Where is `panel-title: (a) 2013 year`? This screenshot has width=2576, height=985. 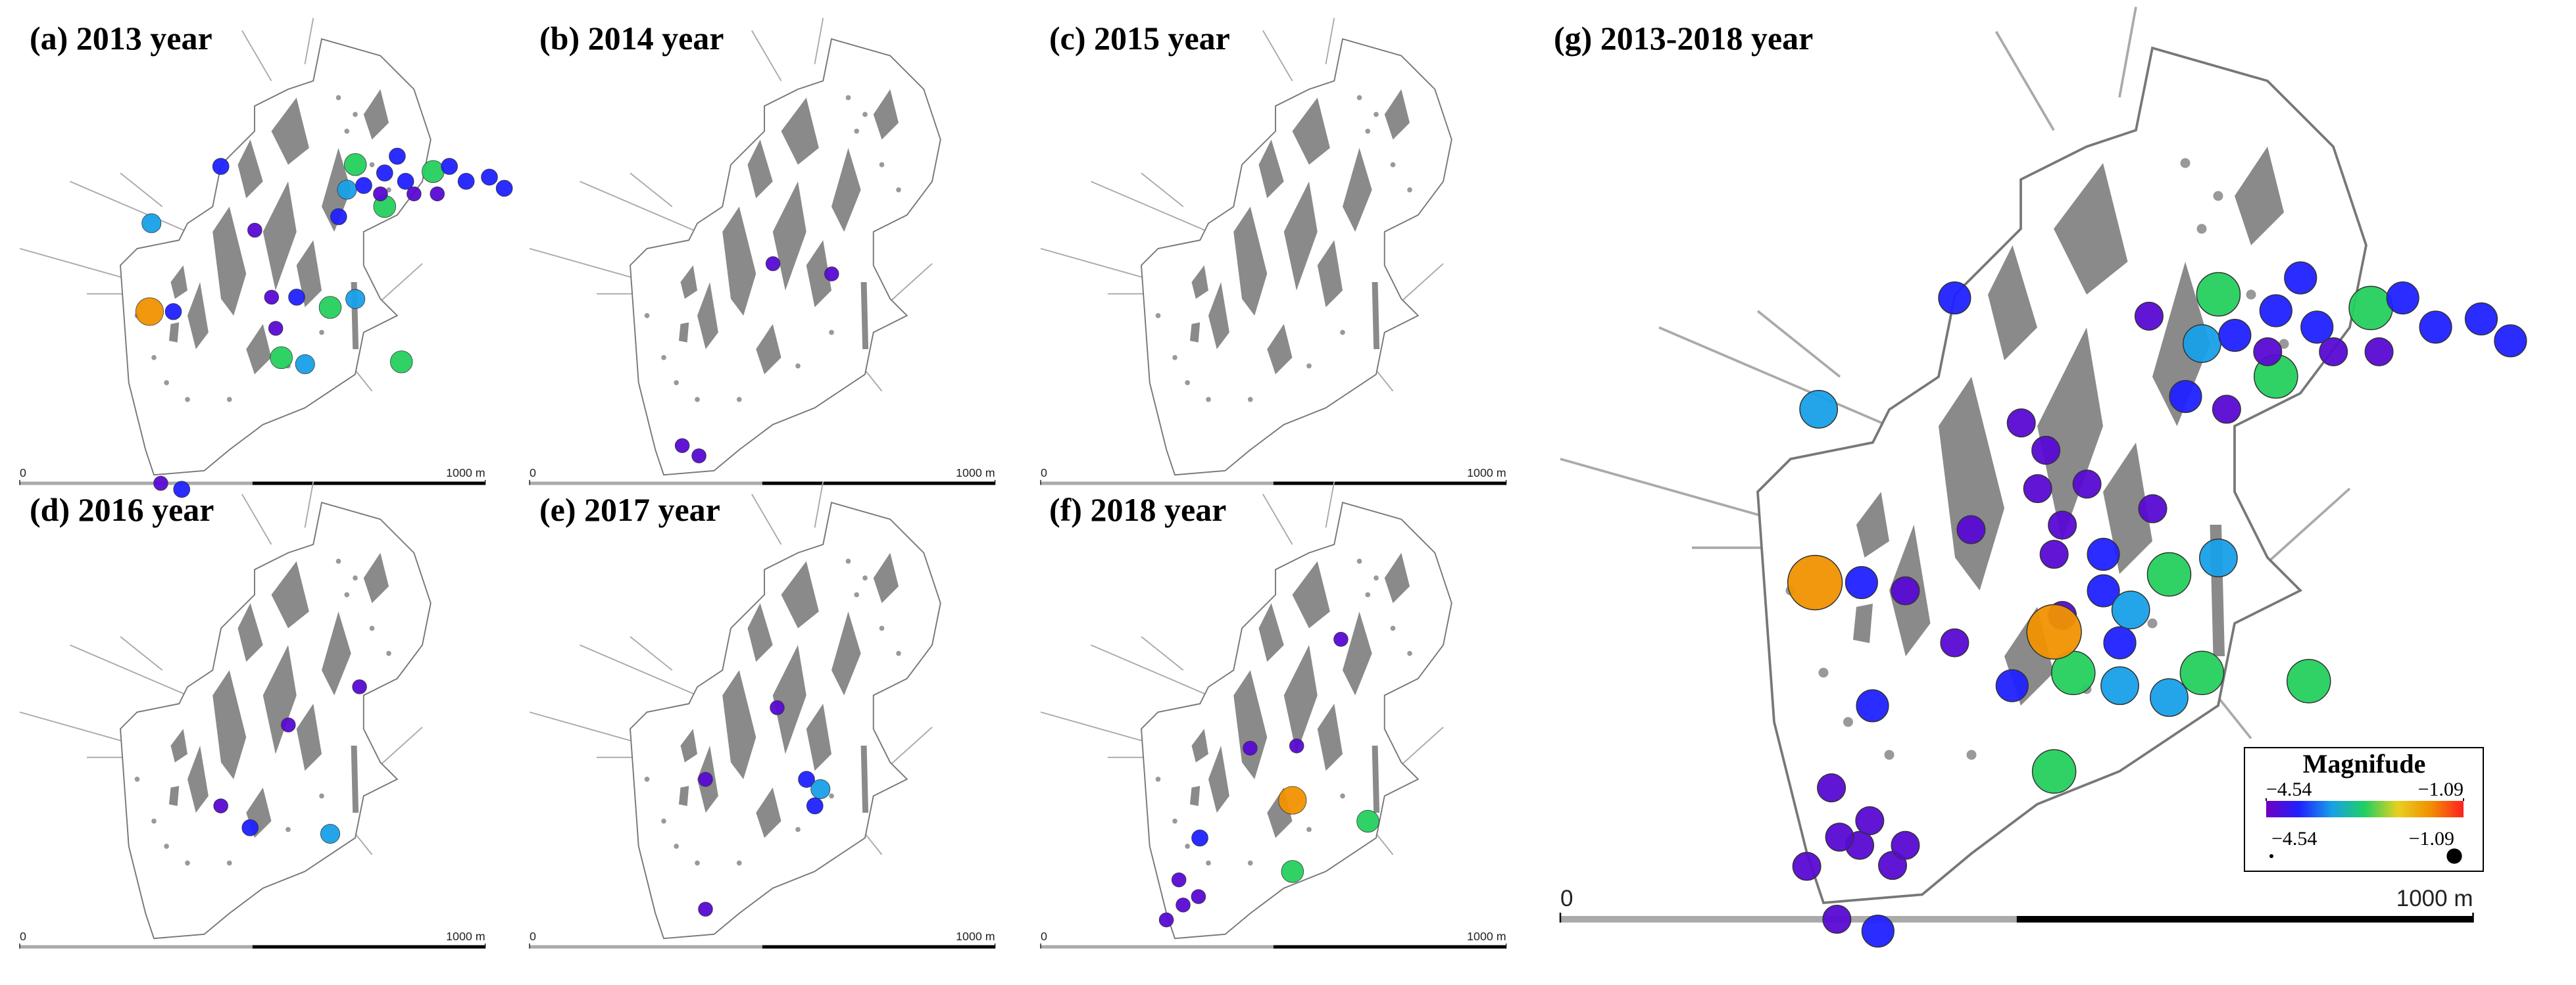
panel-title: (a) 2013 year is located at coordinates (121, 38).